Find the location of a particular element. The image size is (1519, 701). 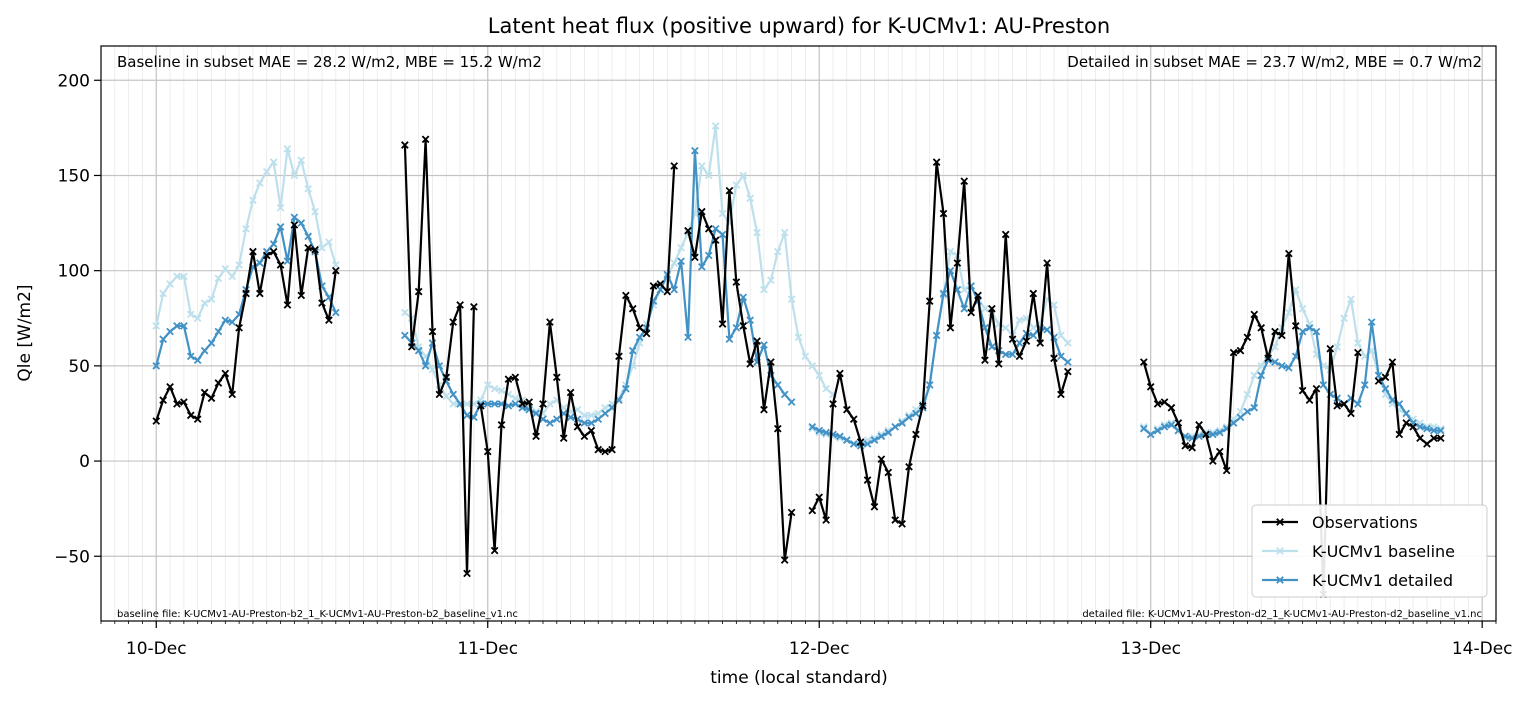

legend-label: K-UCMv1 detailed is located at coordinates (1382, 580).